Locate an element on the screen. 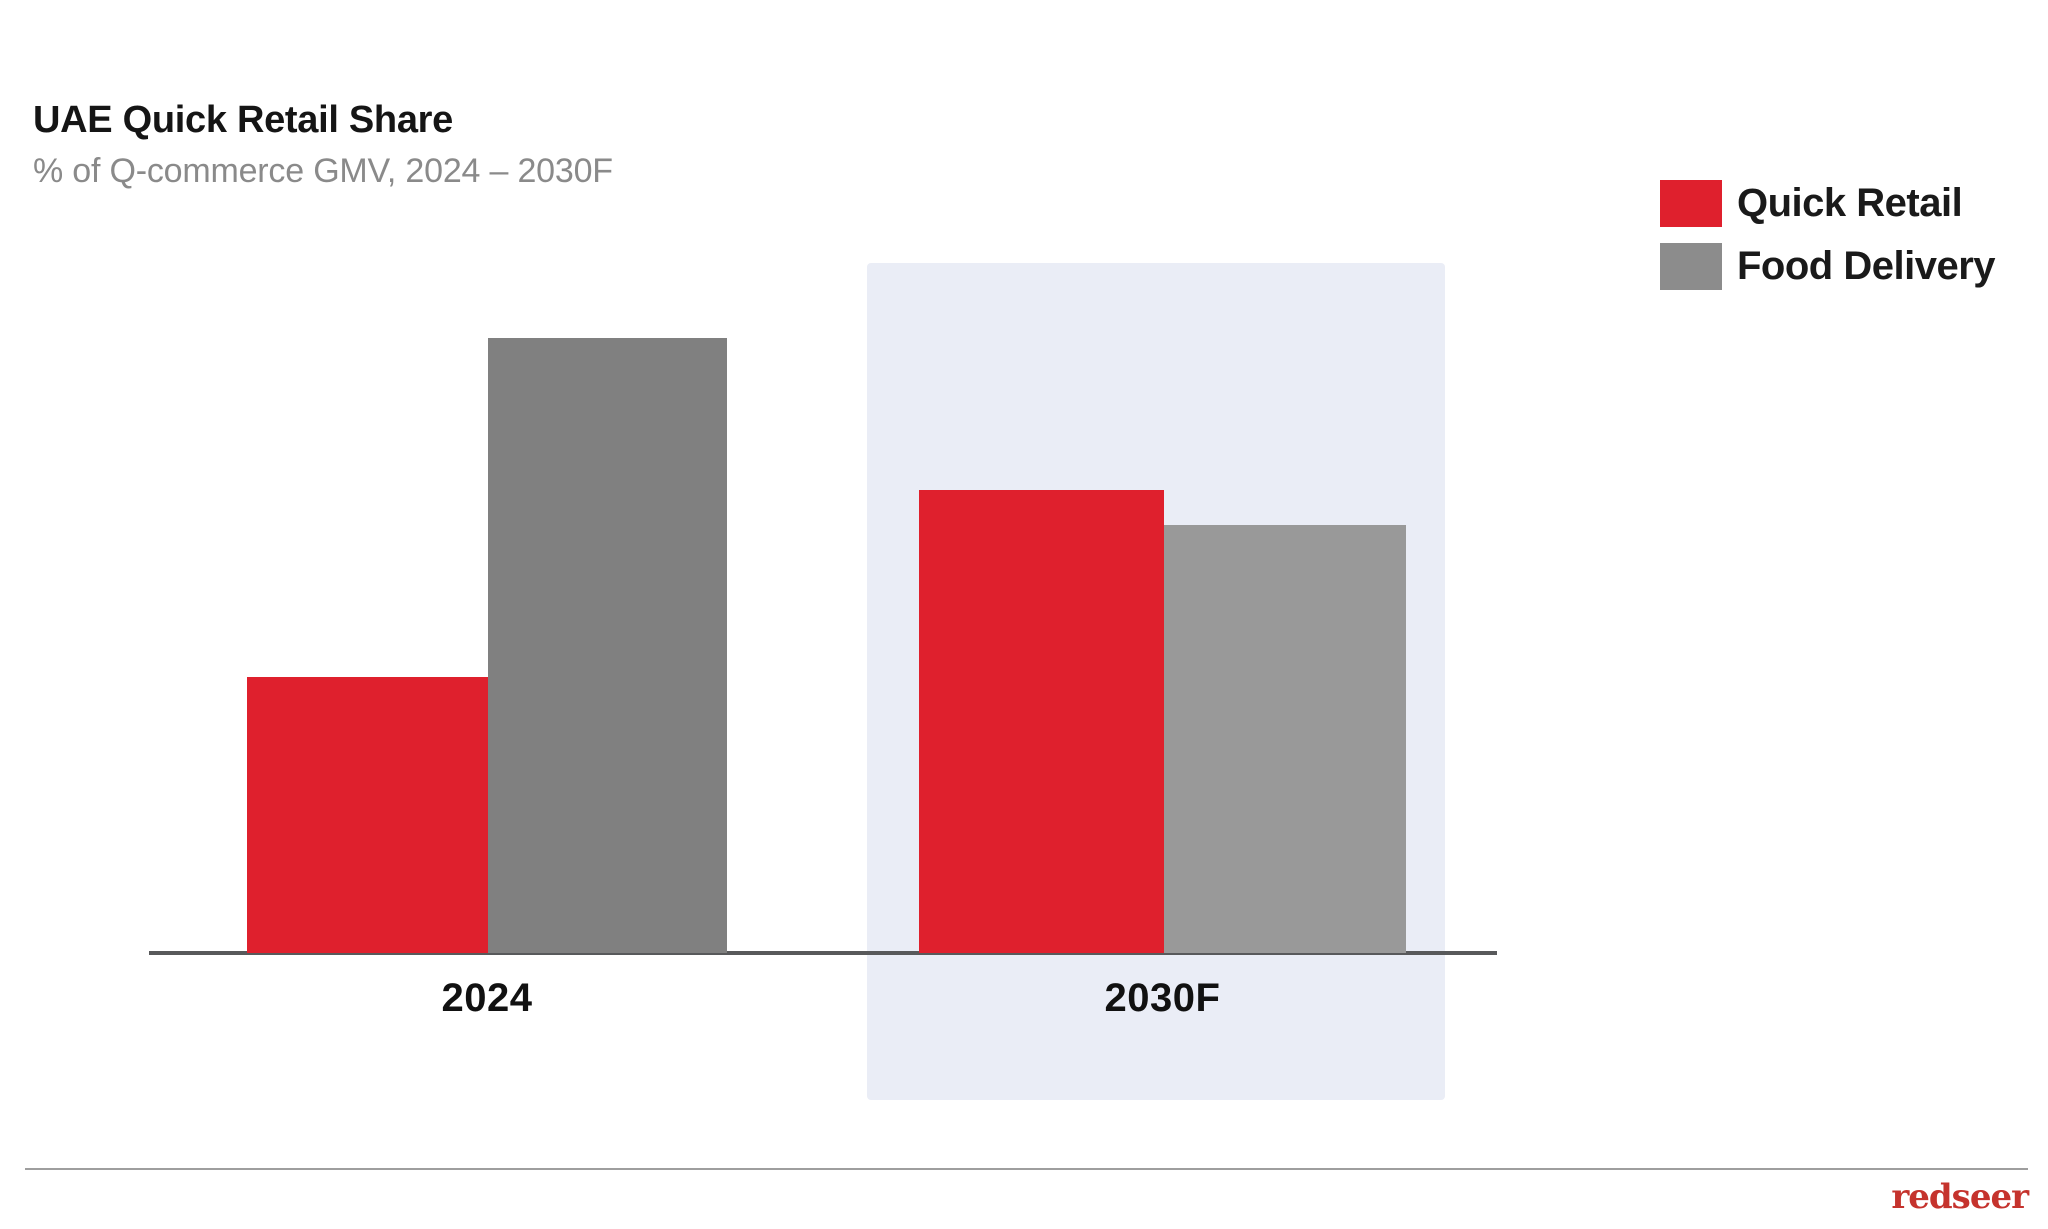 The image size is (2048, 1229). bar-2024-quick-retail is located at coordinates (367, 815).